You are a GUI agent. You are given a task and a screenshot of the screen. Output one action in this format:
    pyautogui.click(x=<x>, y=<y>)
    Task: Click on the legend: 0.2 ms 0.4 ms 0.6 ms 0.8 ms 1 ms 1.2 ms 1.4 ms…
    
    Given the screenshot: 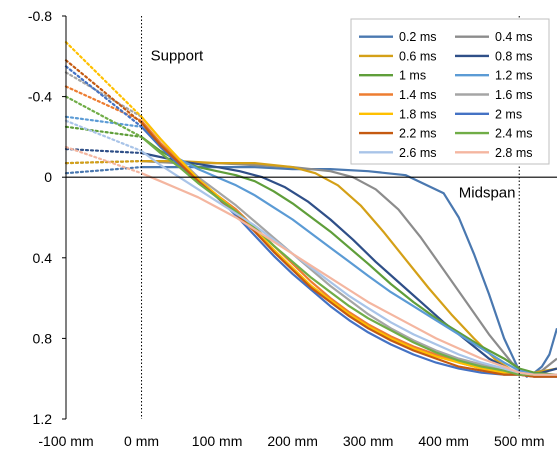 What is the action you would take?
    pyautogui.click(x=450, y=91)
    